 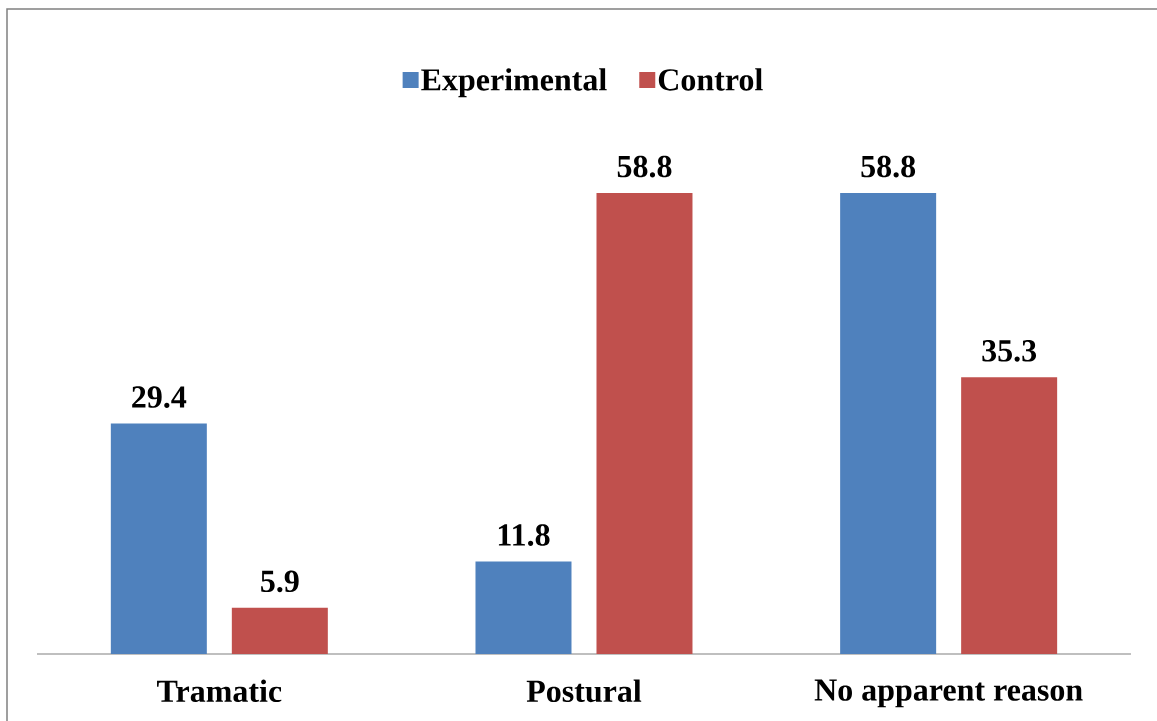 What do you see at coordinates (1009, 351) in the screenshot?
I see `data-label: 35.3` at bounding box center [1009, 351].